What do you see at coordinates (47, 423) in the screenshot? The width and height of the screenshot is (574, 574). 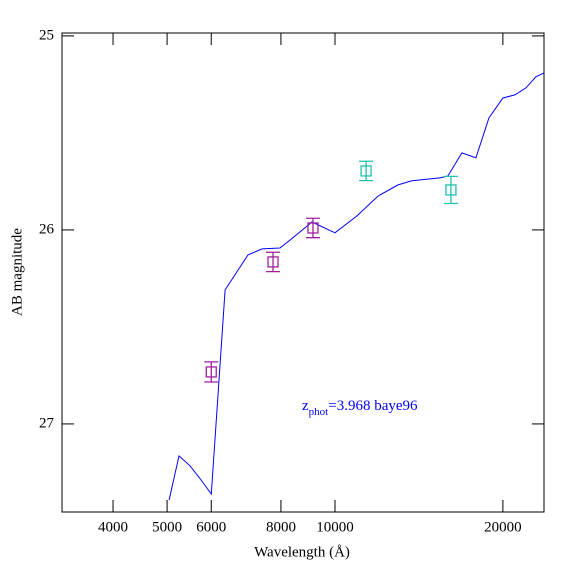 I see `y-tick-label: 27` at bounding box center [47, 423].